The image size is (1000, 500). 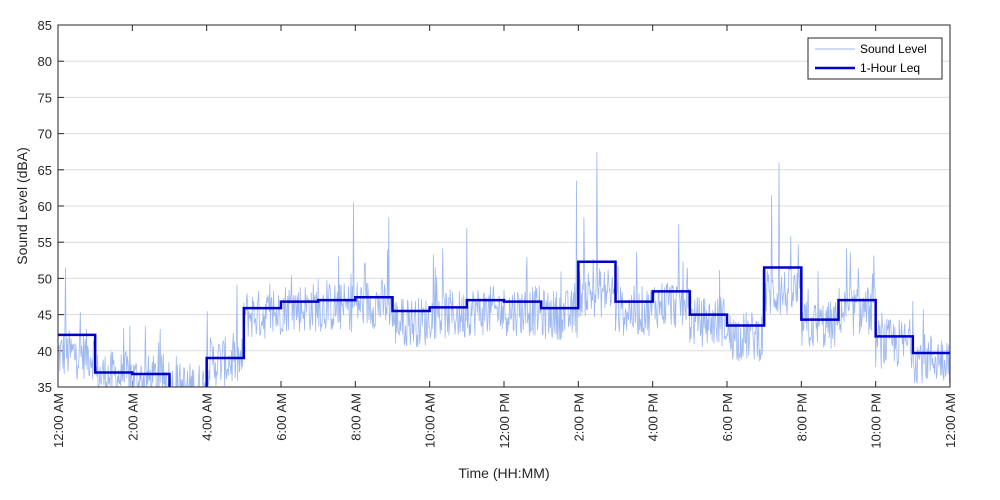 What do you see at coordinates (207, 417) in the screenshot?
I see `x-tick-label: 4:00 AM` at bounding box center [207, 417].